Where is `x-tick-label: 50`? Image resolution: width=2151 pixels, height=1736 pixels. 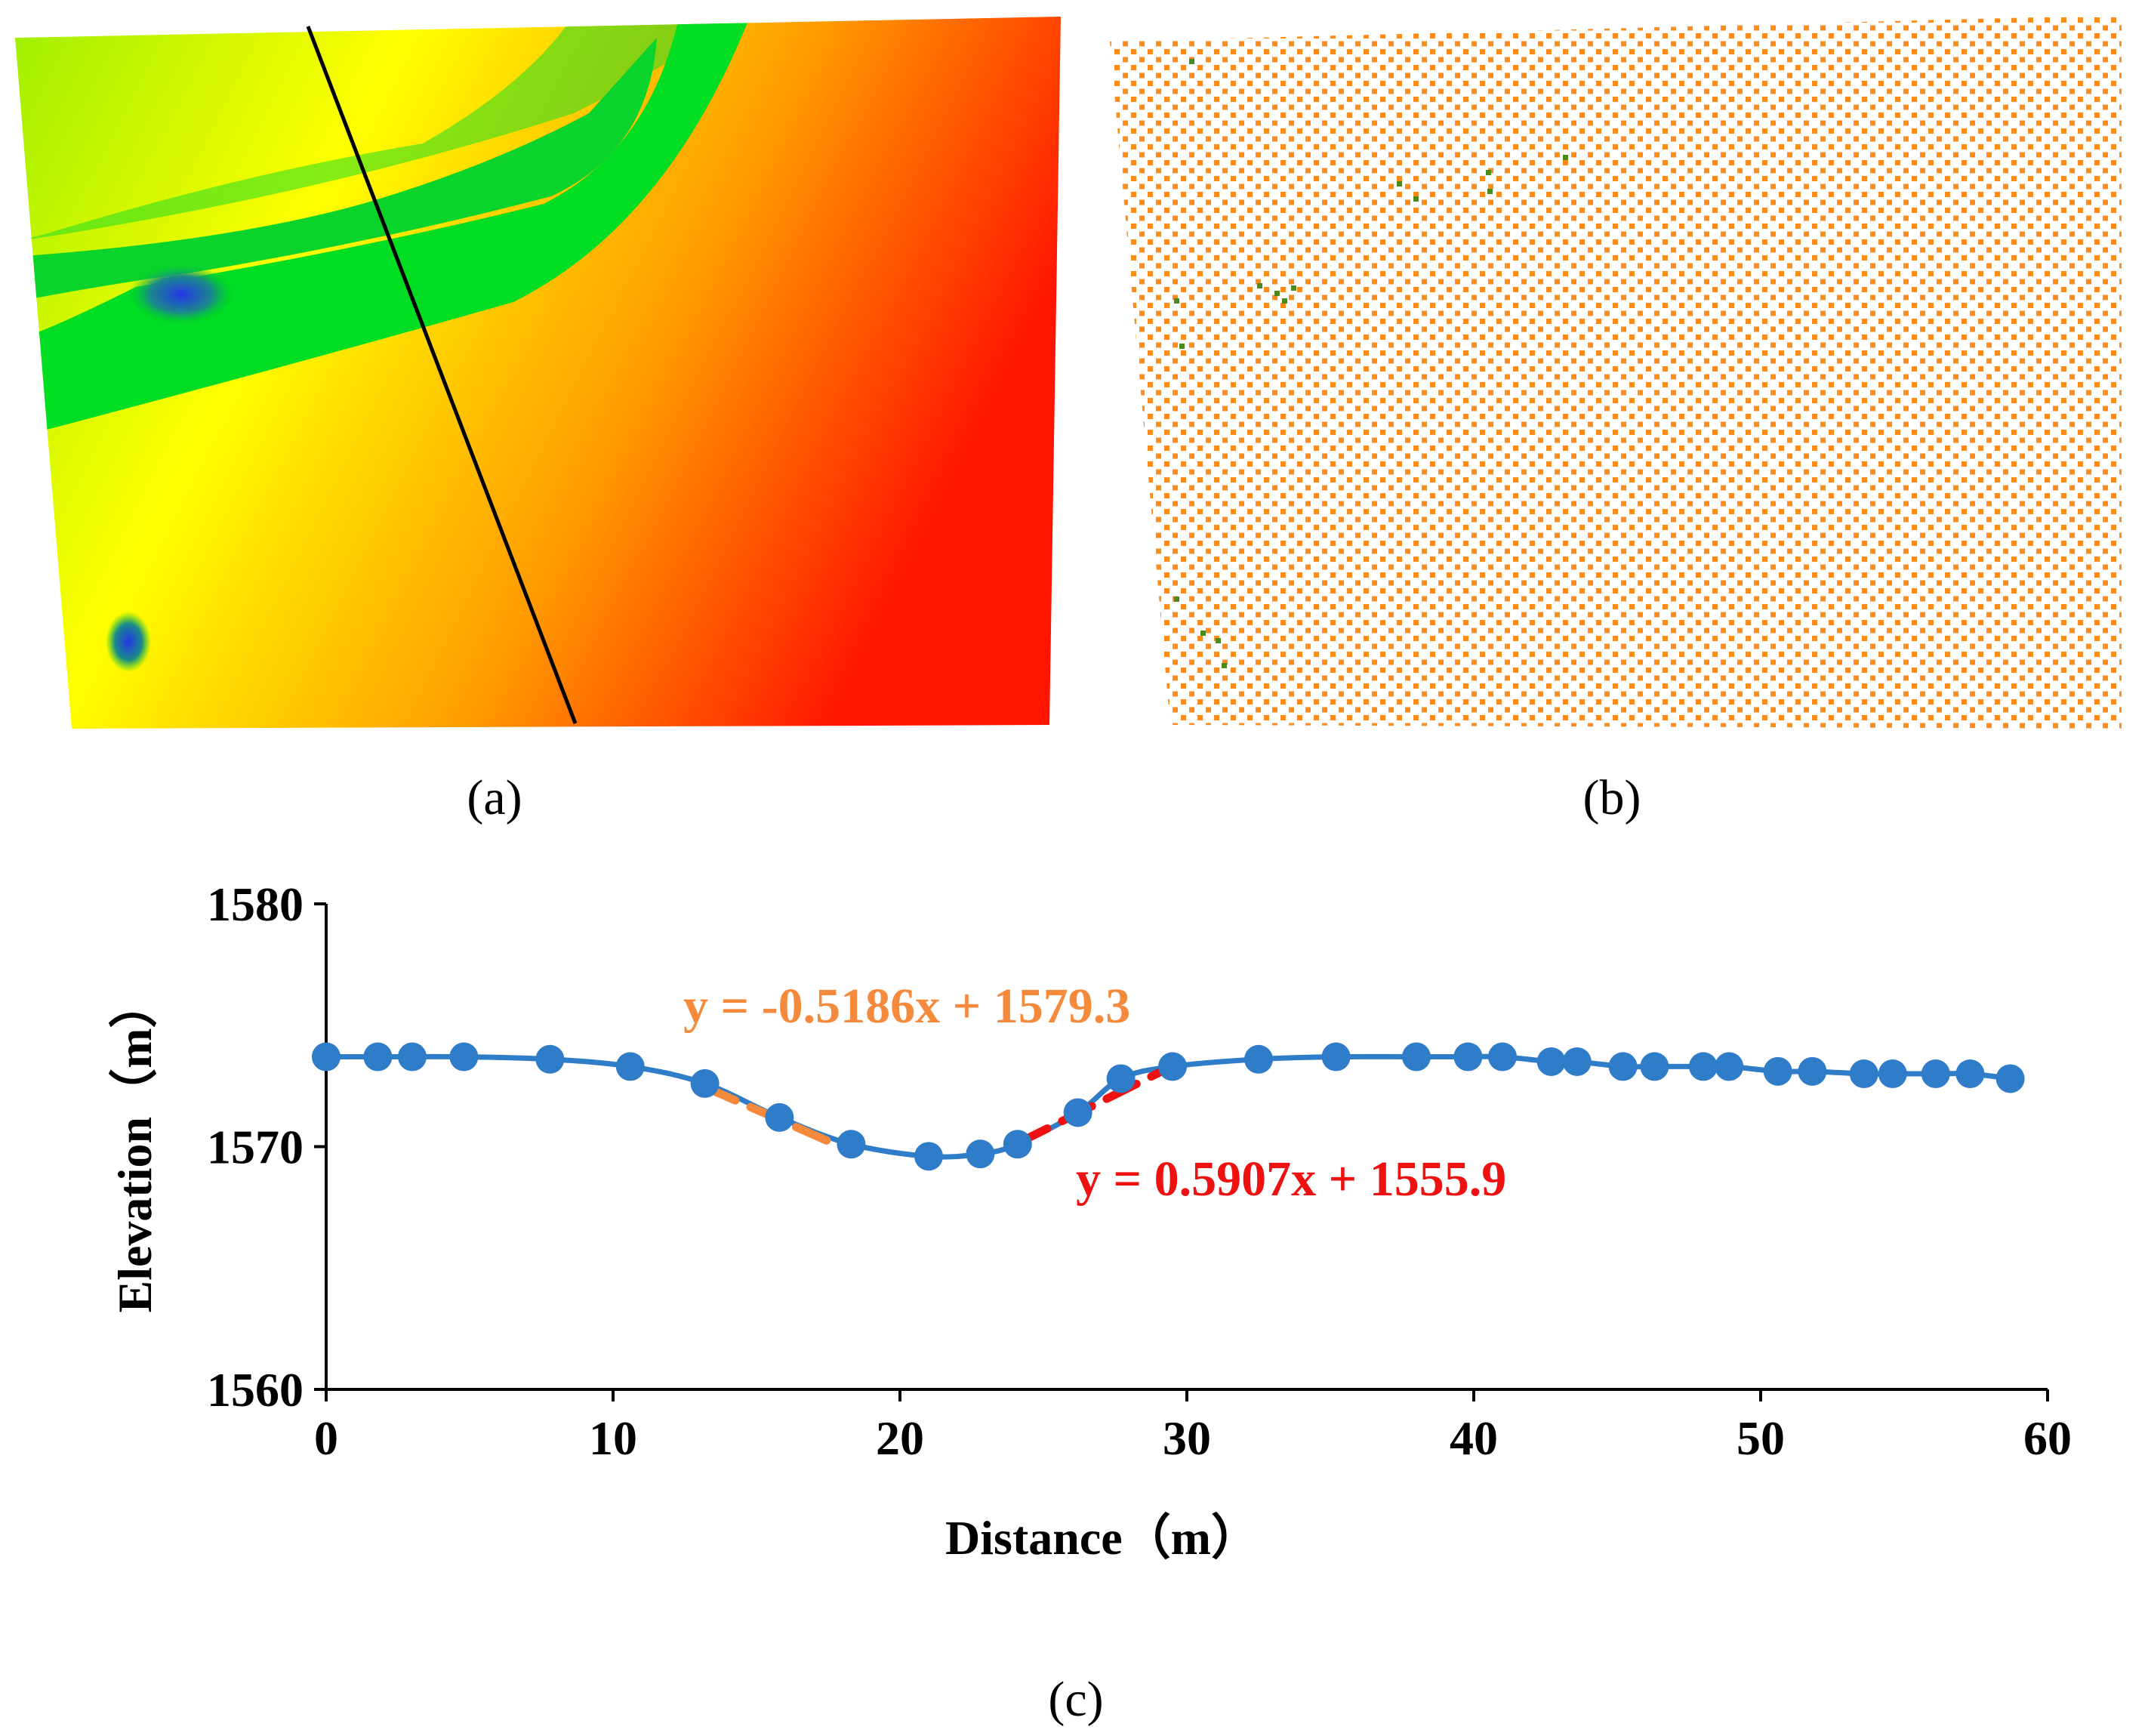 x-tick-label: 50 is located at coordinates (1761, 1438).